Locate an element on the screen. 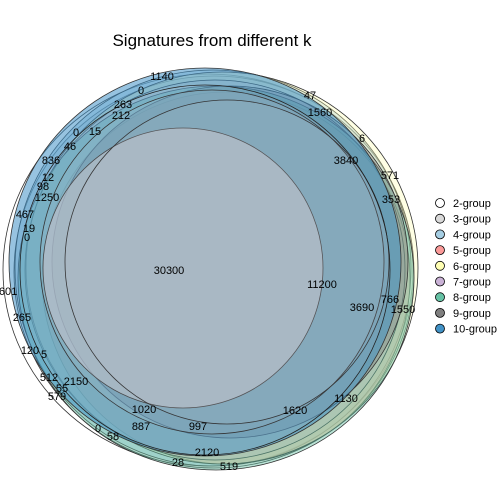  region-count-label: 1130 is located at coordinates (346, 399).